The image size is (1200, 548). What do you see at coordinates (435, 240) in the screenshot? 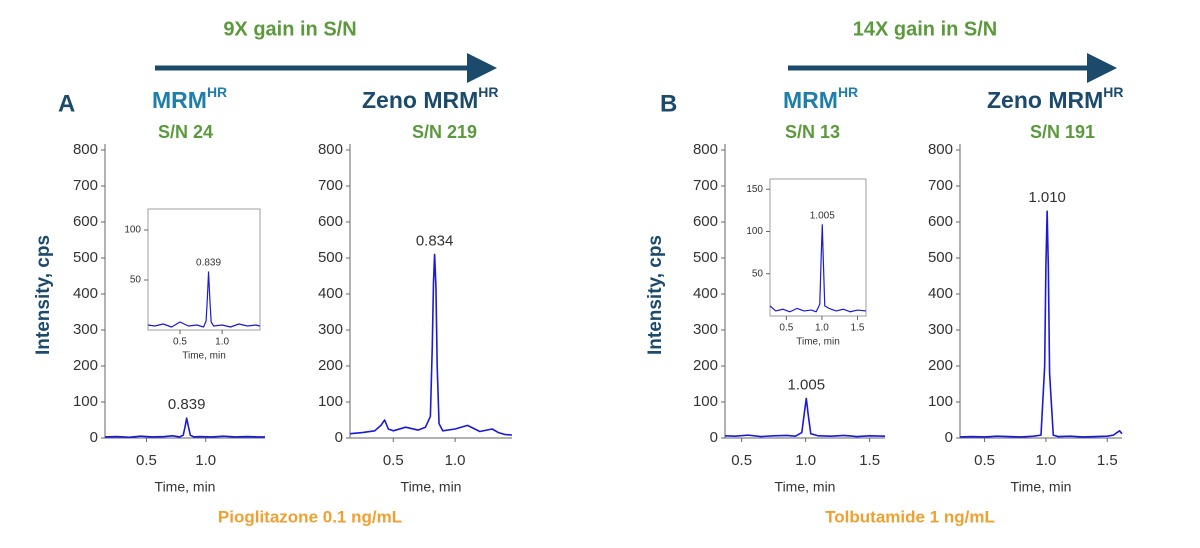
I see `peak-label: 0.834` at bounding box center [435, 240].